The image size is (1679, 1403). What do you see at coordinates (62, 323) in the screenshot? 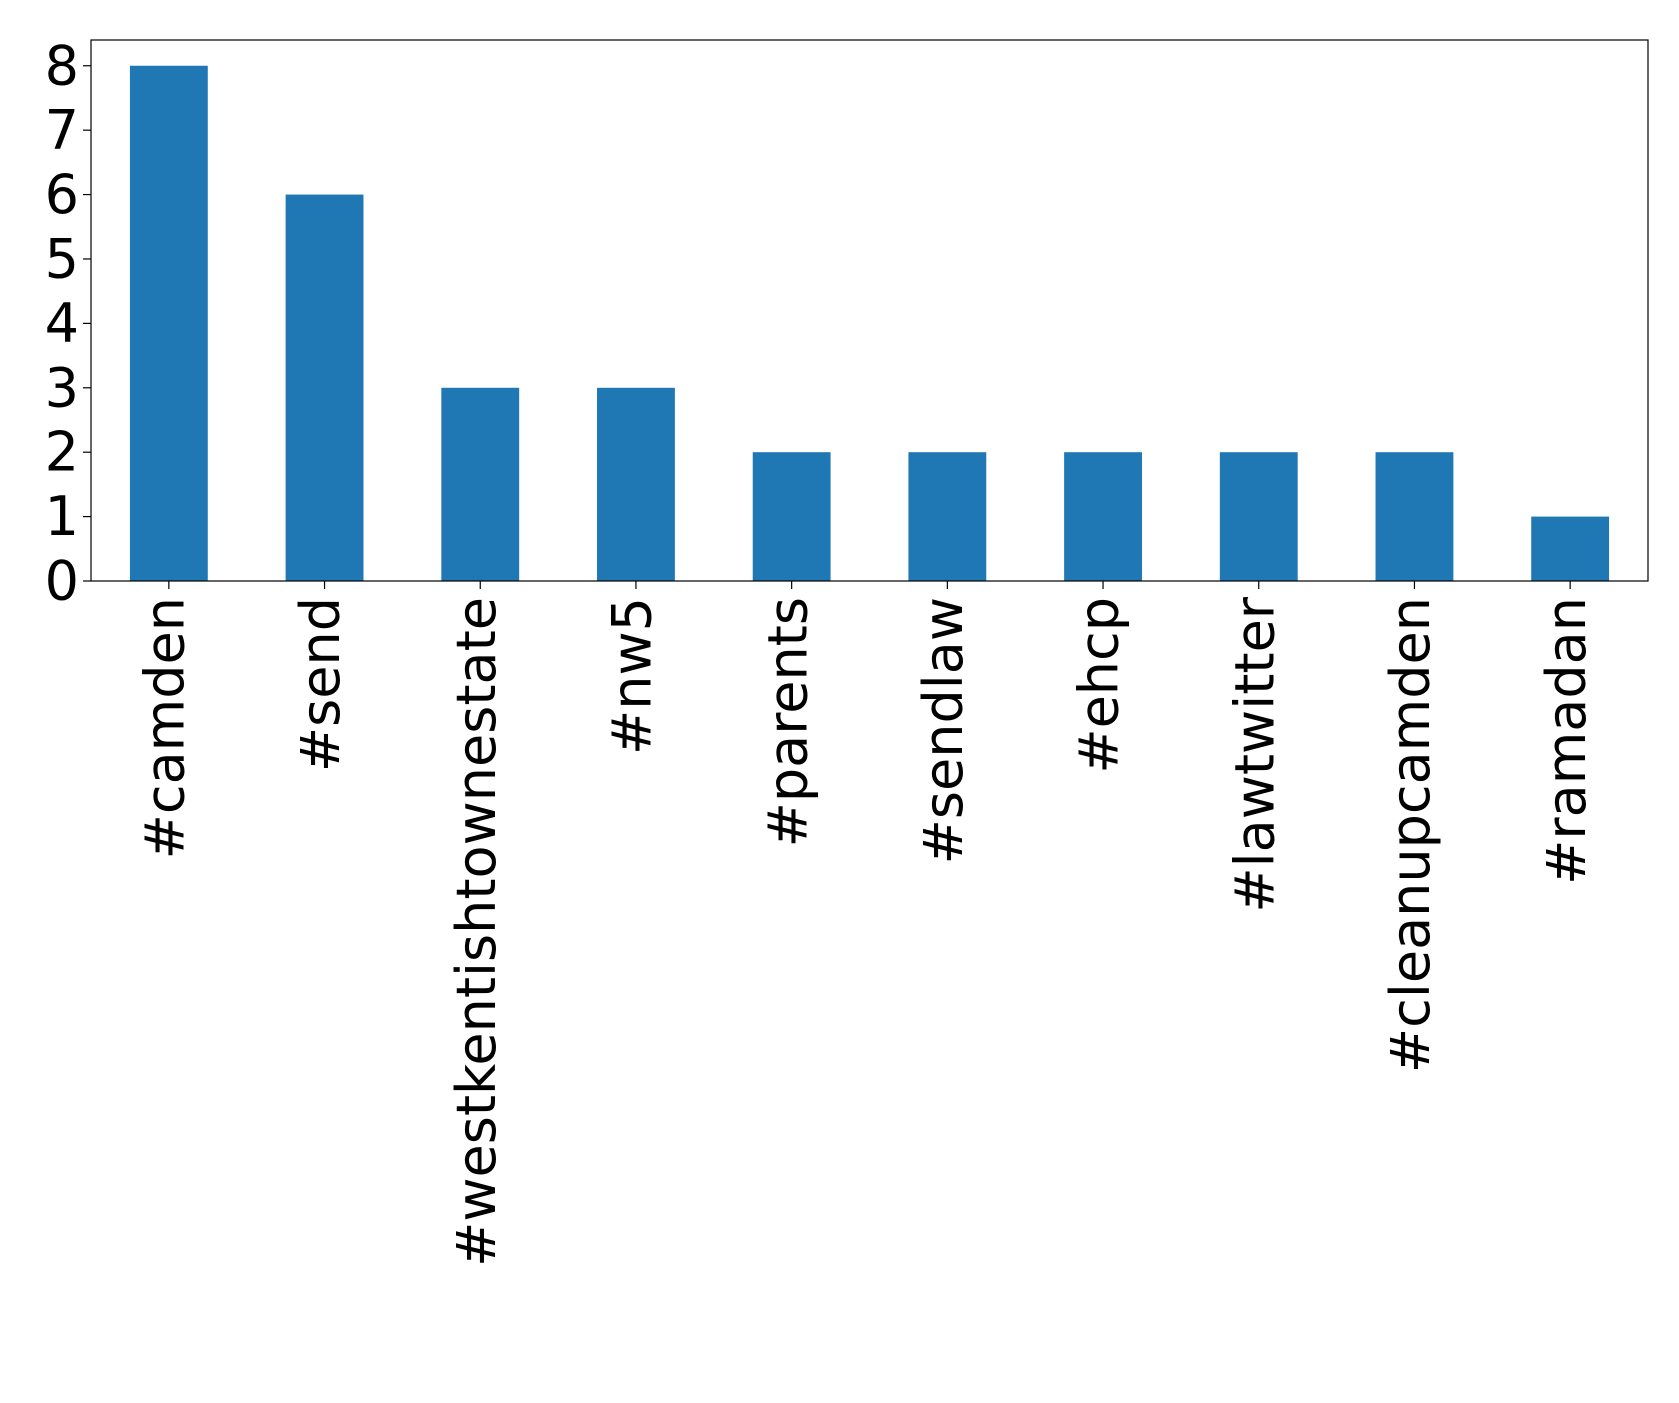
I see `y-tick-label: 4` at bounding box center [62, 323].